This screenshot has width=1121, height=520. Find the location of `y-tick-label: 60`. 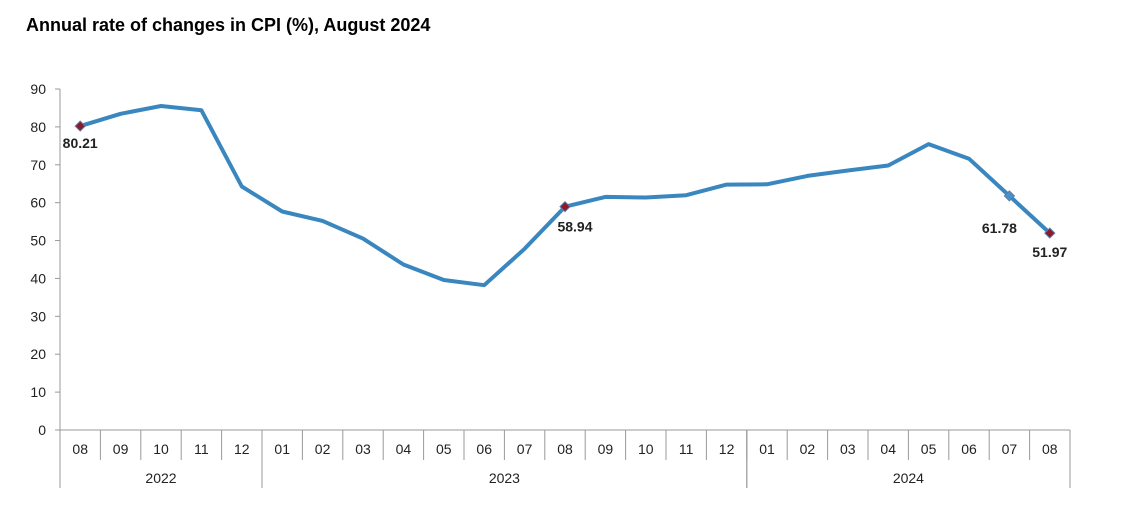

y-tick-label: 60 is located at coordinates (38, 203).